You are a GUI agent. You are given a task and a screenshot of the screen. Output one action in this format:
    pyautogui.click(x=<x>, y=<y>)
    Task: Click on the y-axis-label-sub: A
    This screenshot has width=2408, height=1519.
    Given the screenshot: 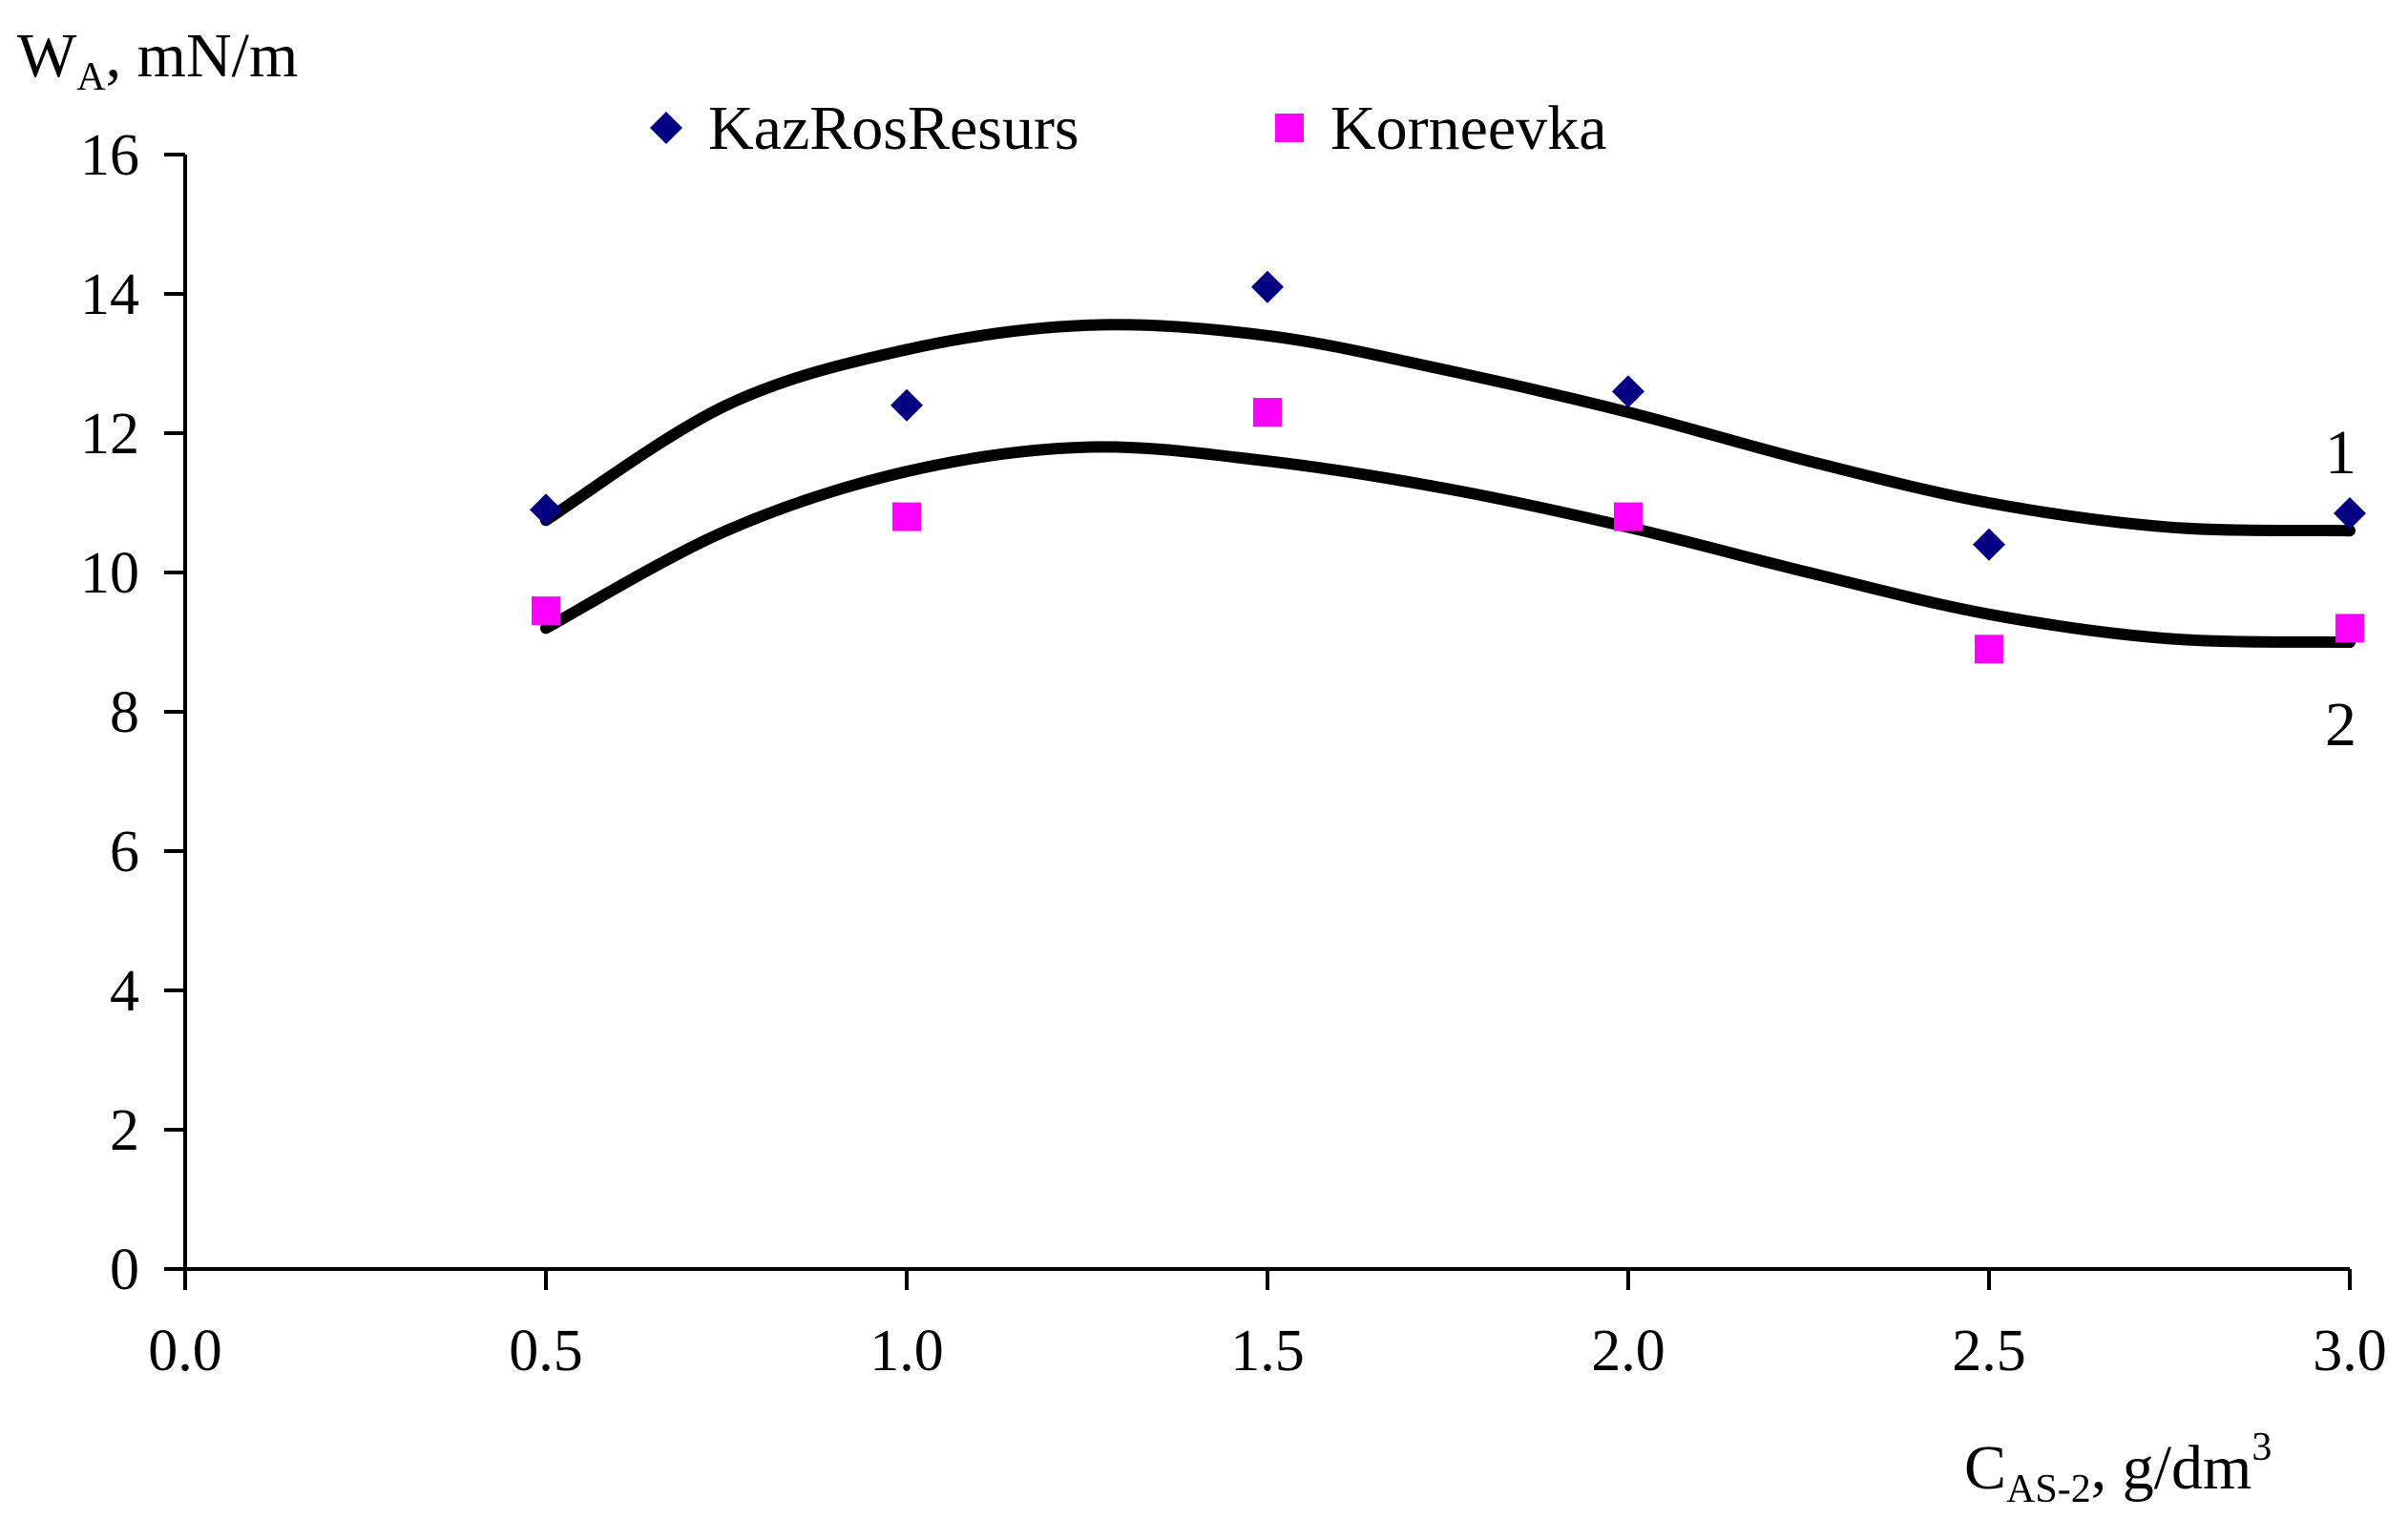 What is the action you would take?
    pyautogui.click(x=91, y=77)
    